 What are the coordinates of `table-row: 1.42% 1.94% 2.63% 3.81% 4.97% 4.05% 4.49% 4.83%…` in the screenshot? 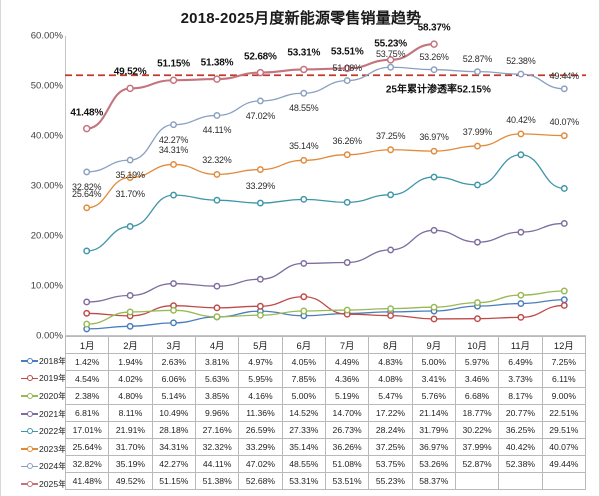 It's located at (325, 362).